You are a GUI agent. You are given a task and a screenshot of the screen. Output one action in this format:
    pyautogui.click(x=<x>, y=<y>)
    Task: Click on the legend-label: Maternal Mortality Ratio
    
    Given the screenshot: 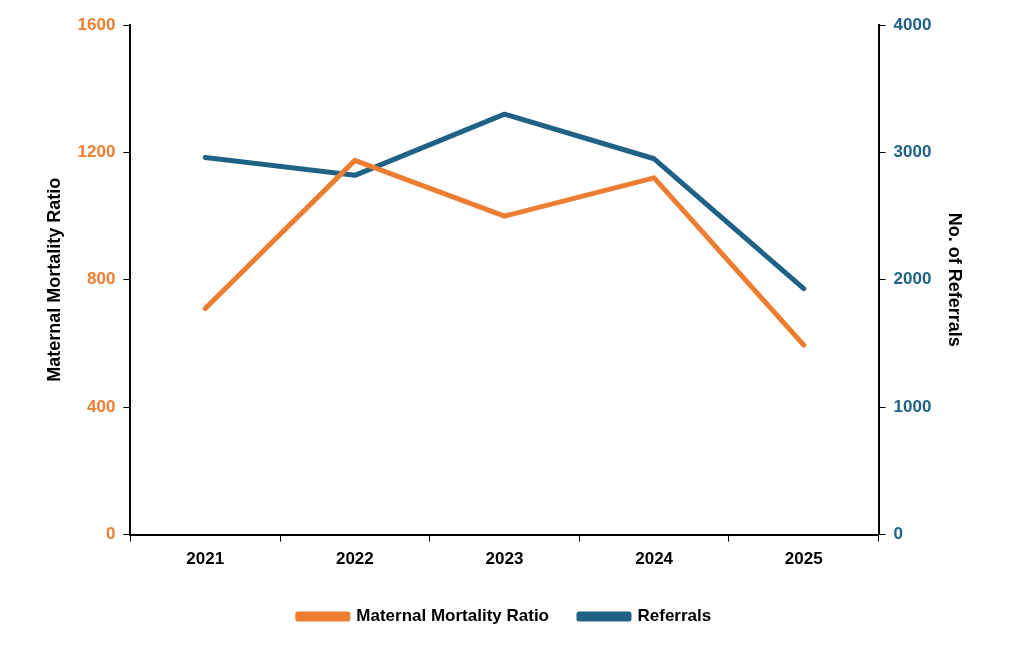 What is the action you would take?
    pyautogui.click(x=452, y=616)
    